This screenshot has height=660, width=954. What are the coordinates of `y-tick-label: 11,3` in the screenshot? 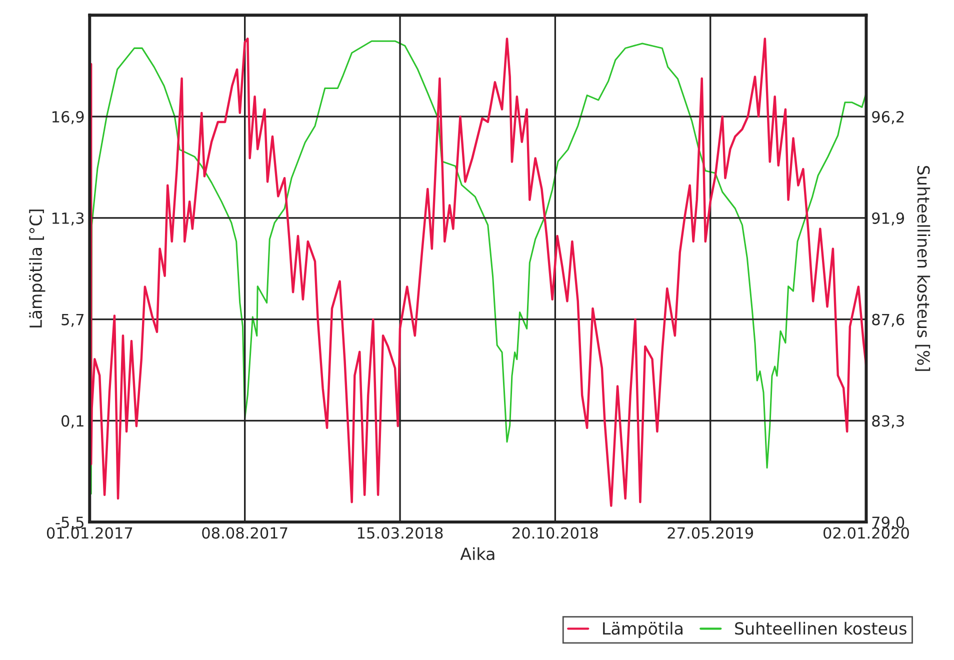 It's located at (68, 219).